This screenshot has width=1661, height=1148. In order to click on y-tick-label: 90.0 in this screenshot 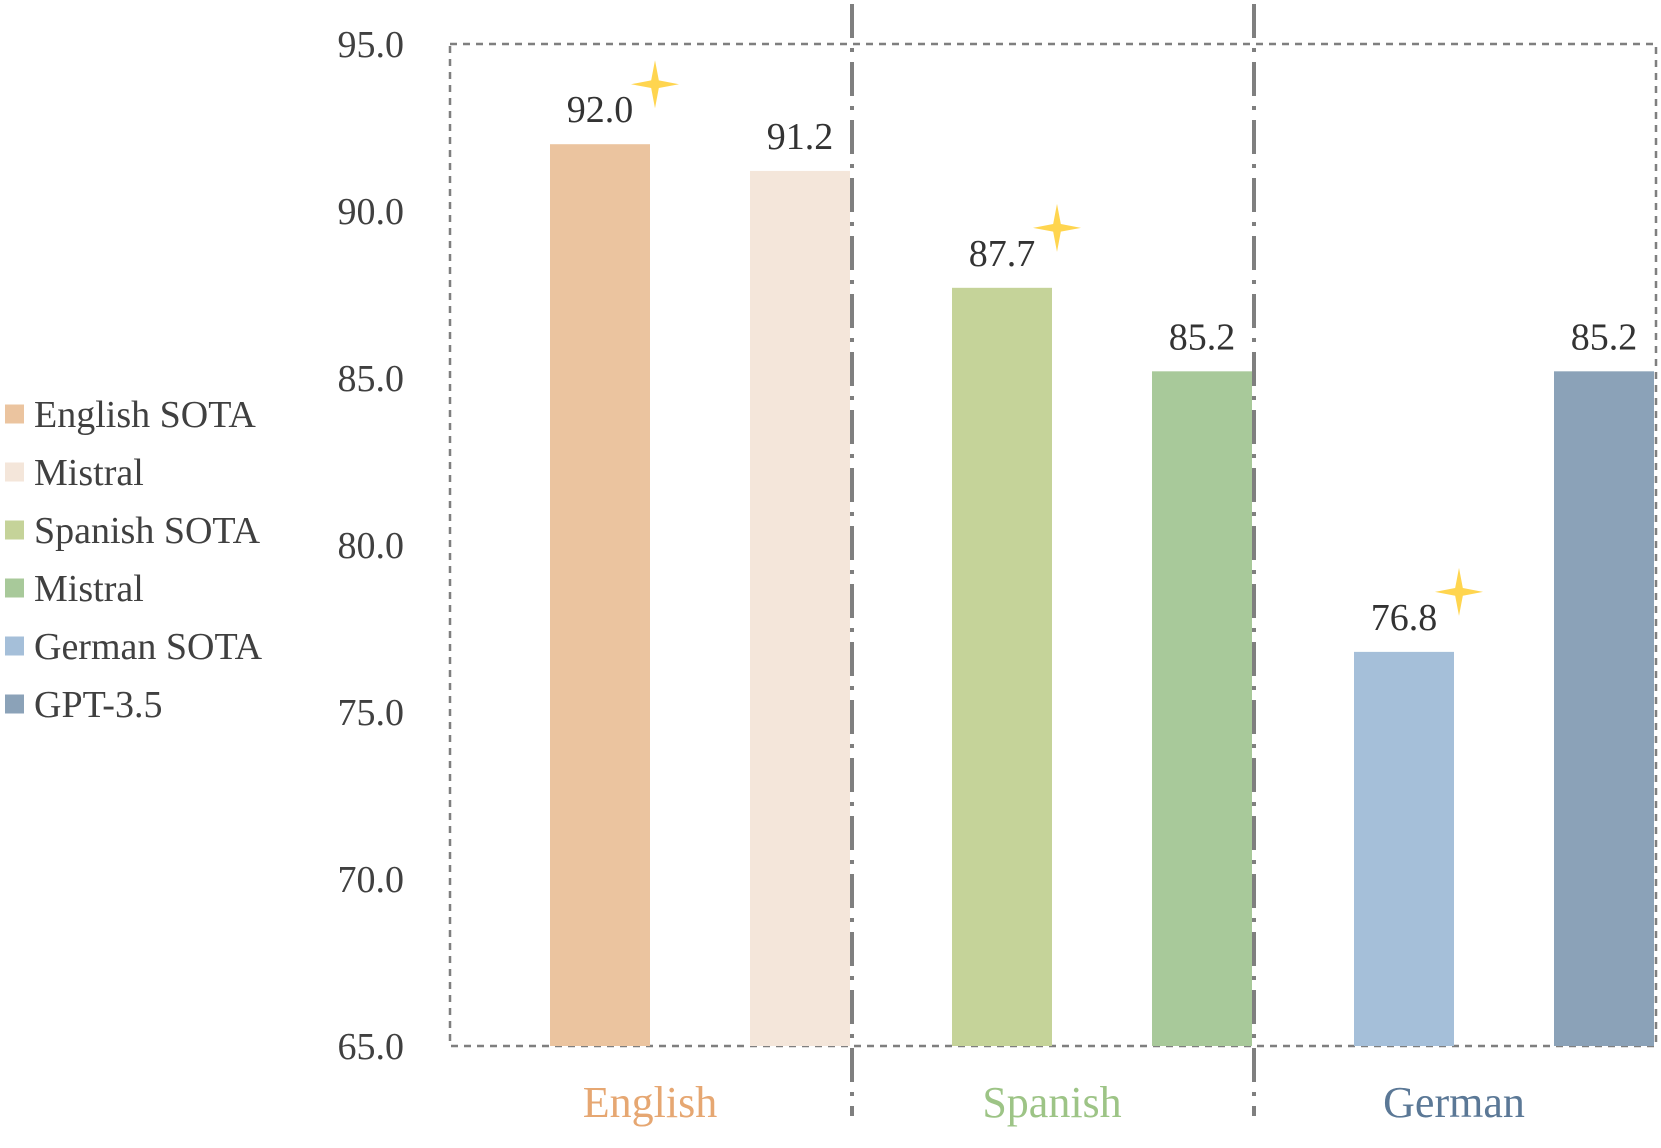, I will do `click(371, 212)`.